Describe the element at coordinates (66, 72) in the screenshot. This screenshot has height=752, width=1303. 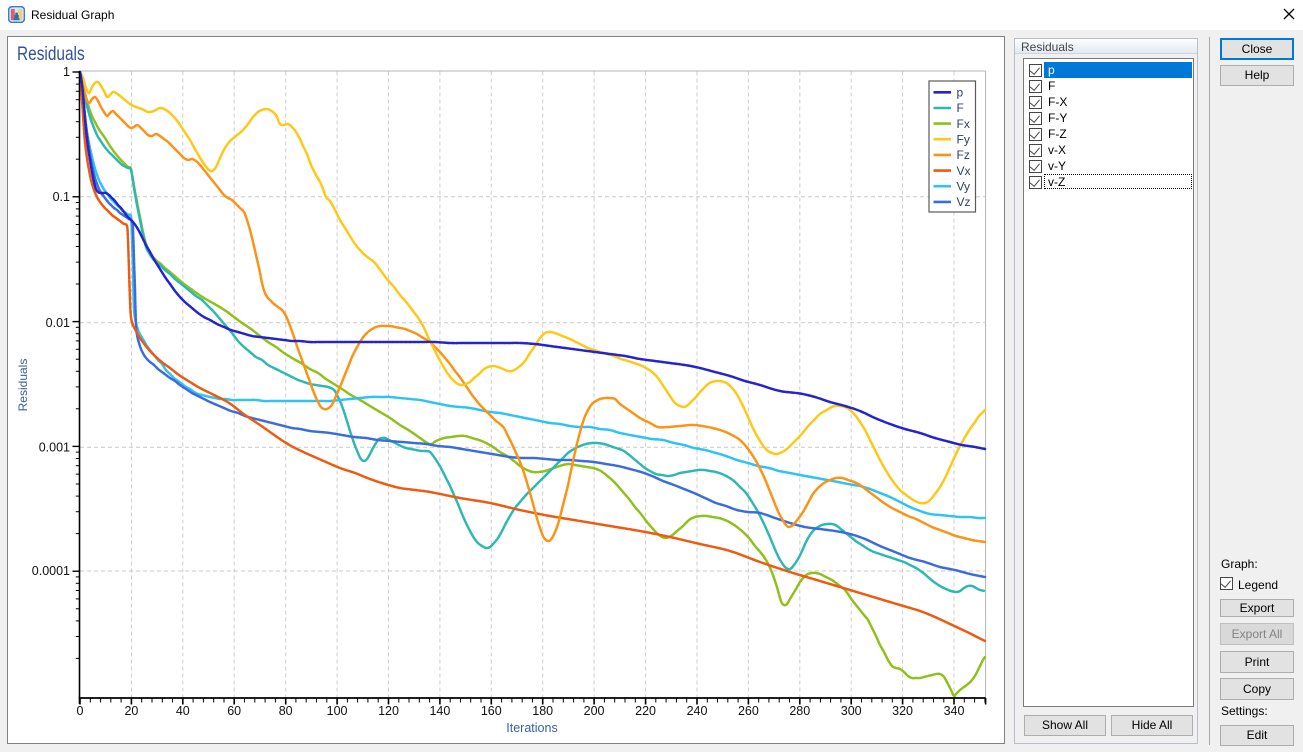
I see `svg-text: 1` at that location.